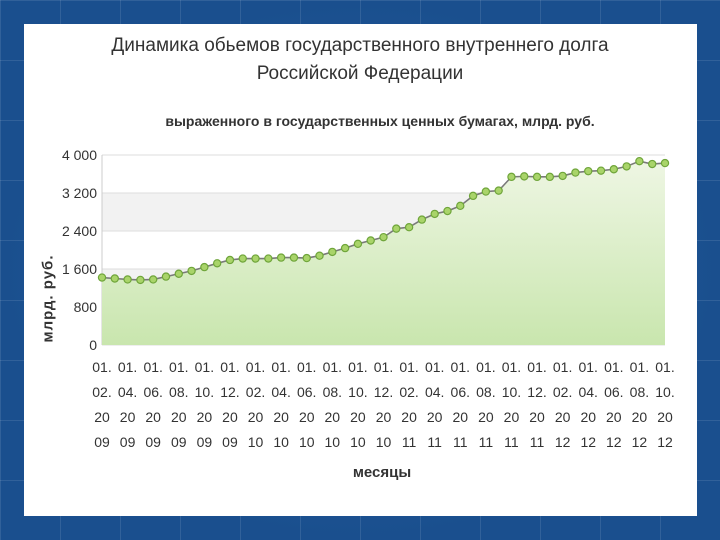  Describe the element at coordinates (101, 404) in the screenshot. I see `x-tick-label: 01. 02. 20 09` at that location.